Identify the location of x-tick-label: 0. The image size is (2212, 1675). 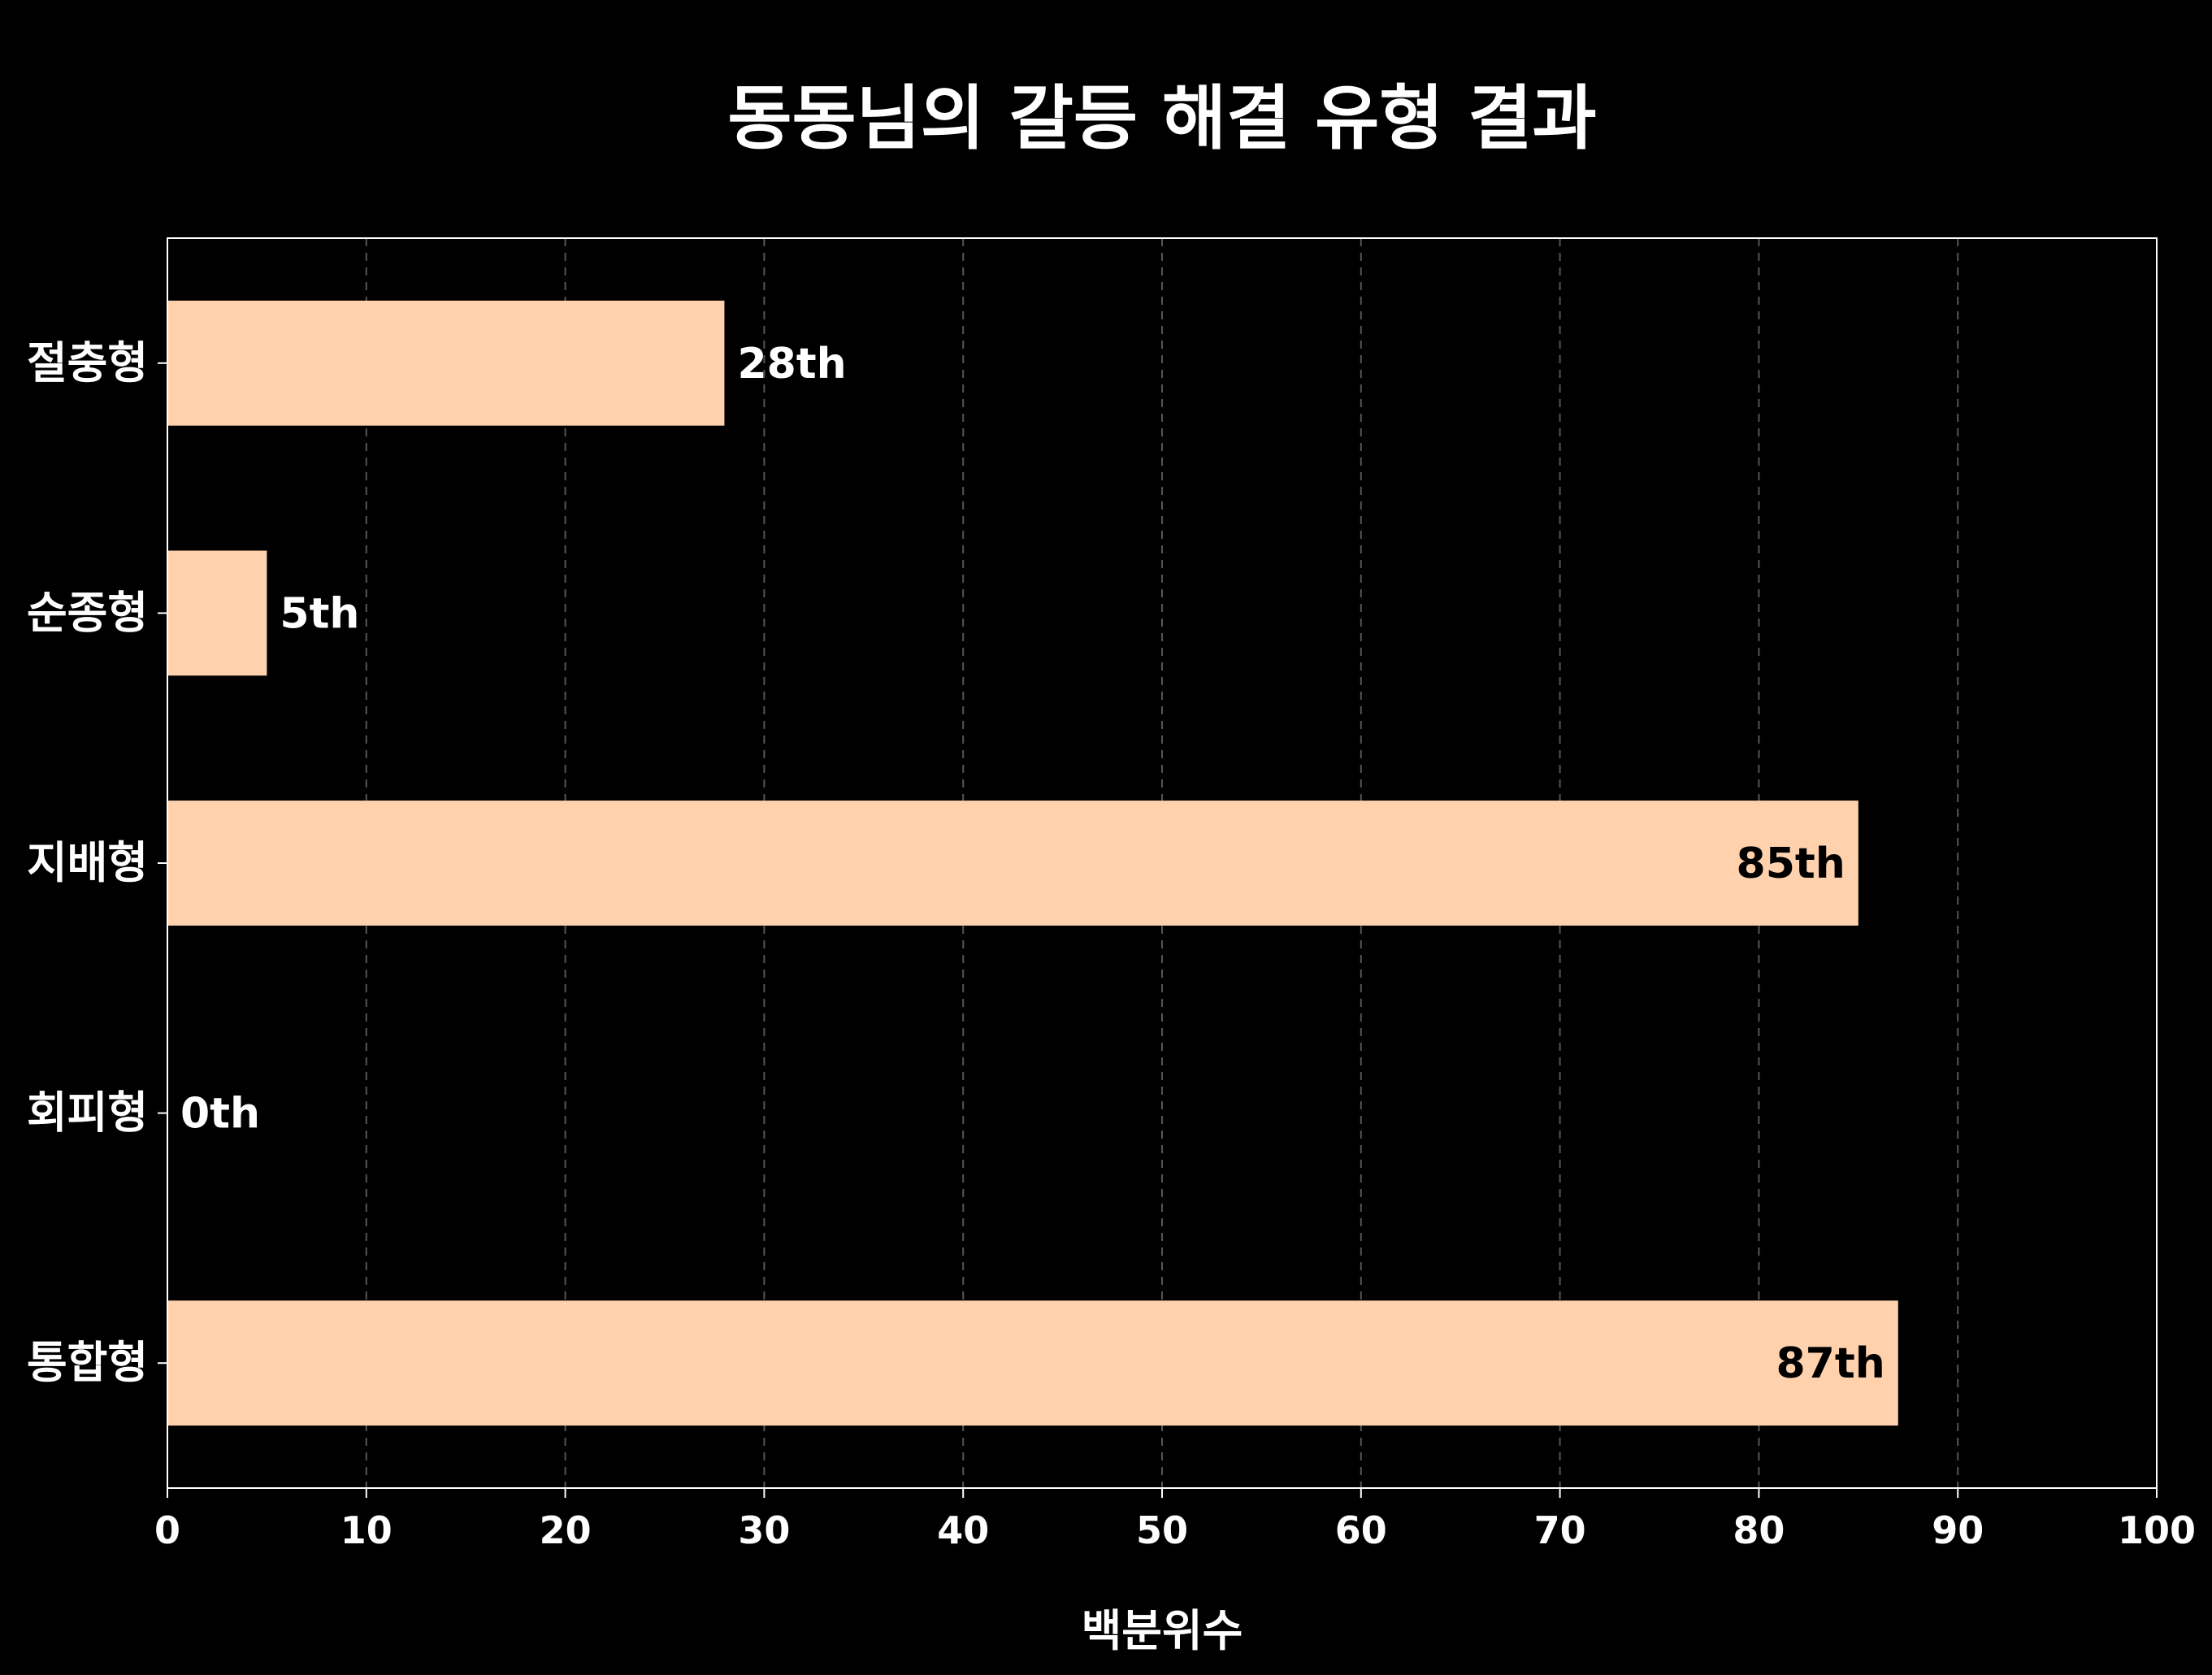
(167, 1530).